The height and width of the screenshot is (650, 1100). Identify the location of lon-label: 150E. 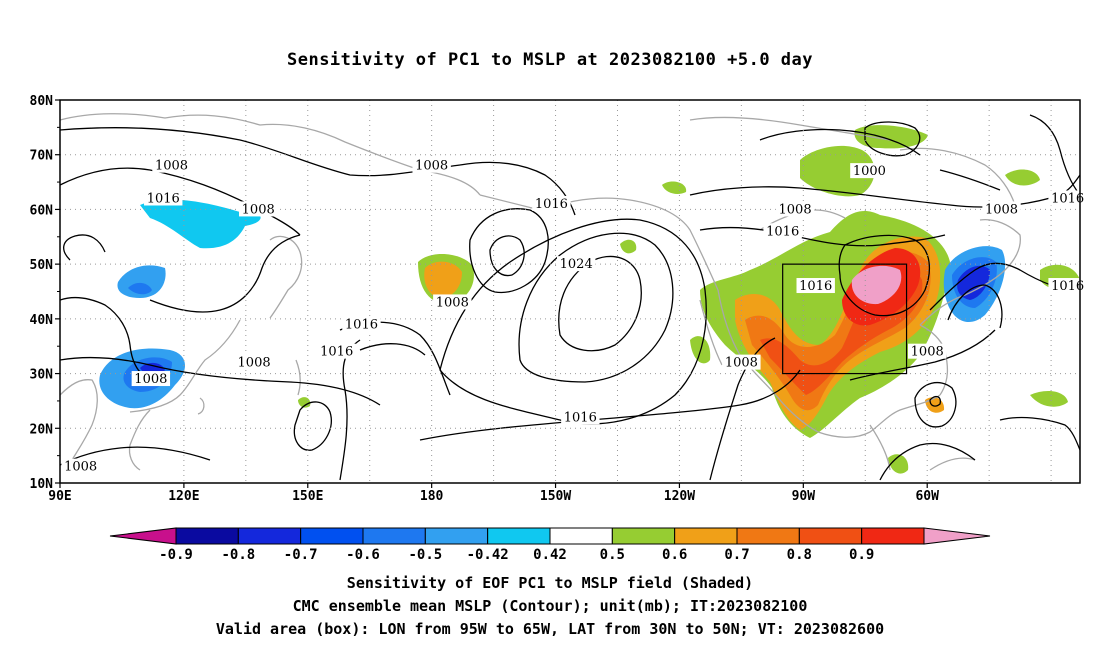
(307, 496).